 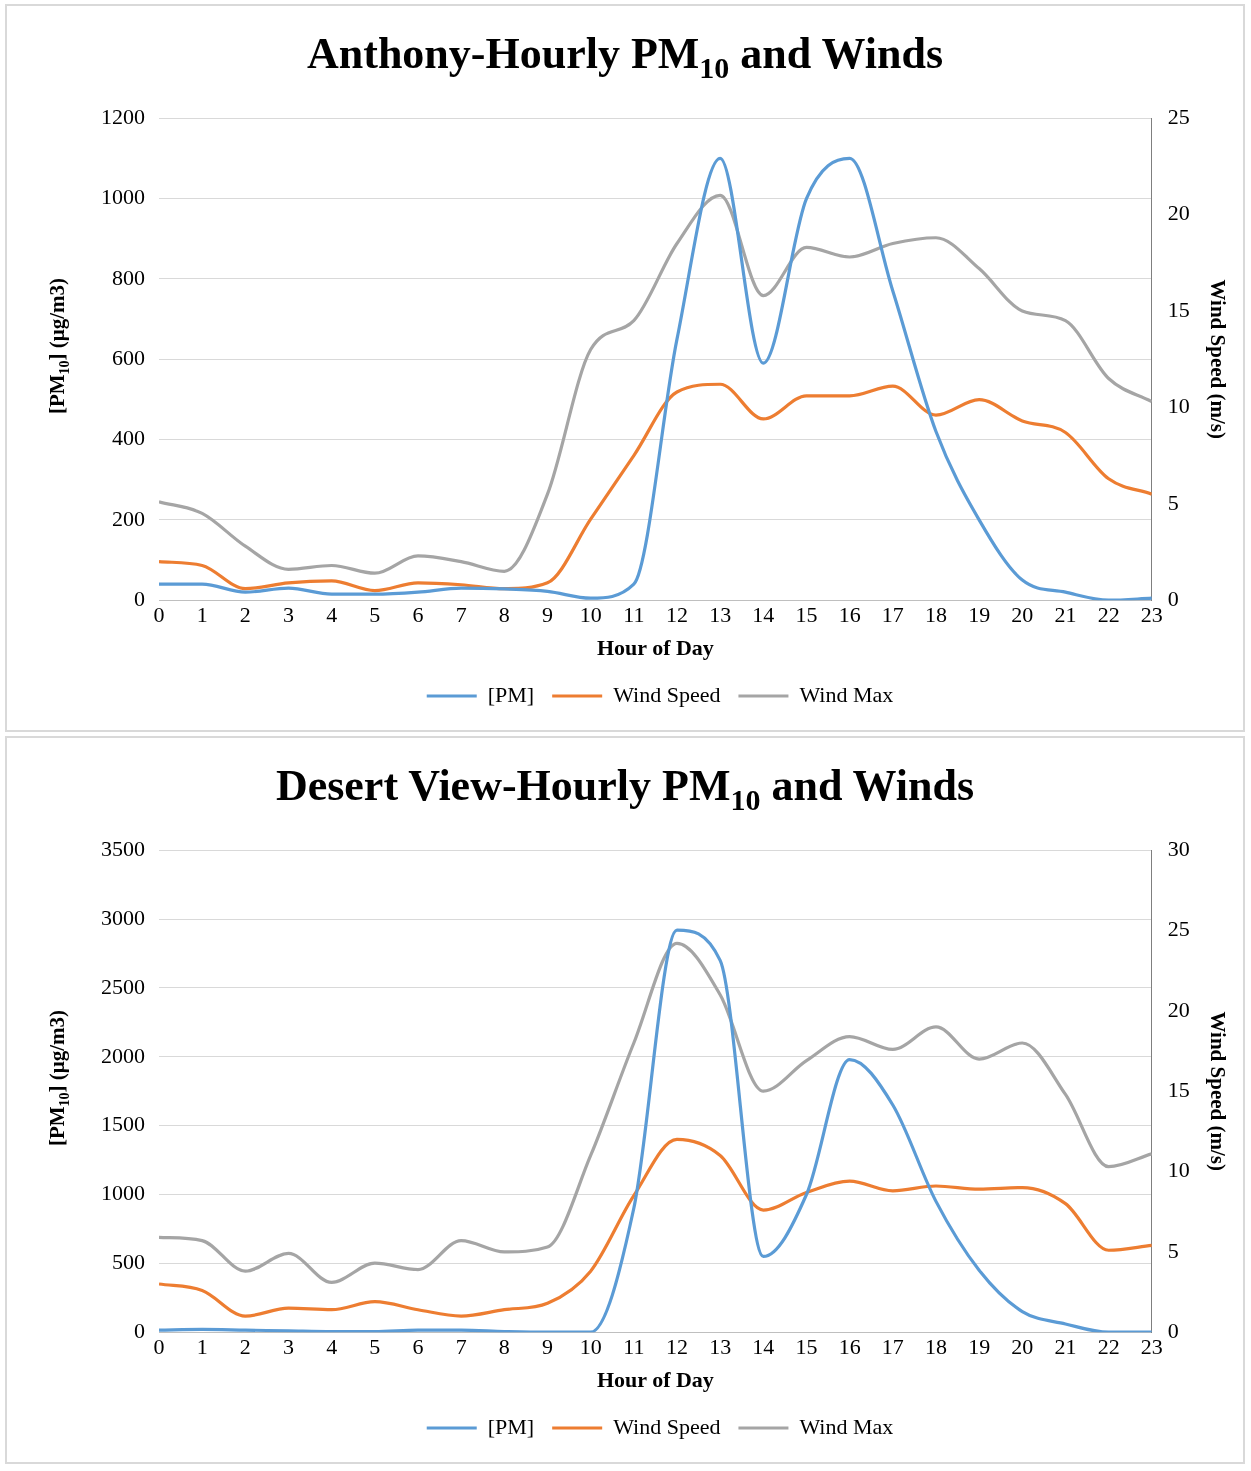 I want to click on y-tick-label: 2500, so click(x=123, y=986).